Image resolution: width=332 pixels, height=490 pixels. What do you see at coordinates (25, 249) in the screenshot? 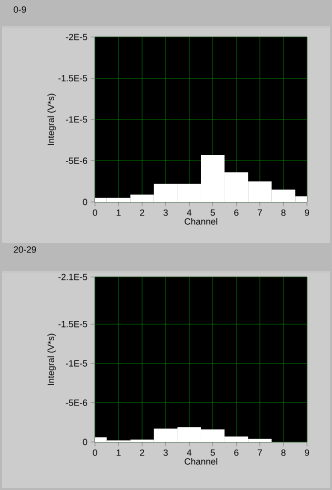
I see `chart-title: 20-29` at bounding box center [25, 249].